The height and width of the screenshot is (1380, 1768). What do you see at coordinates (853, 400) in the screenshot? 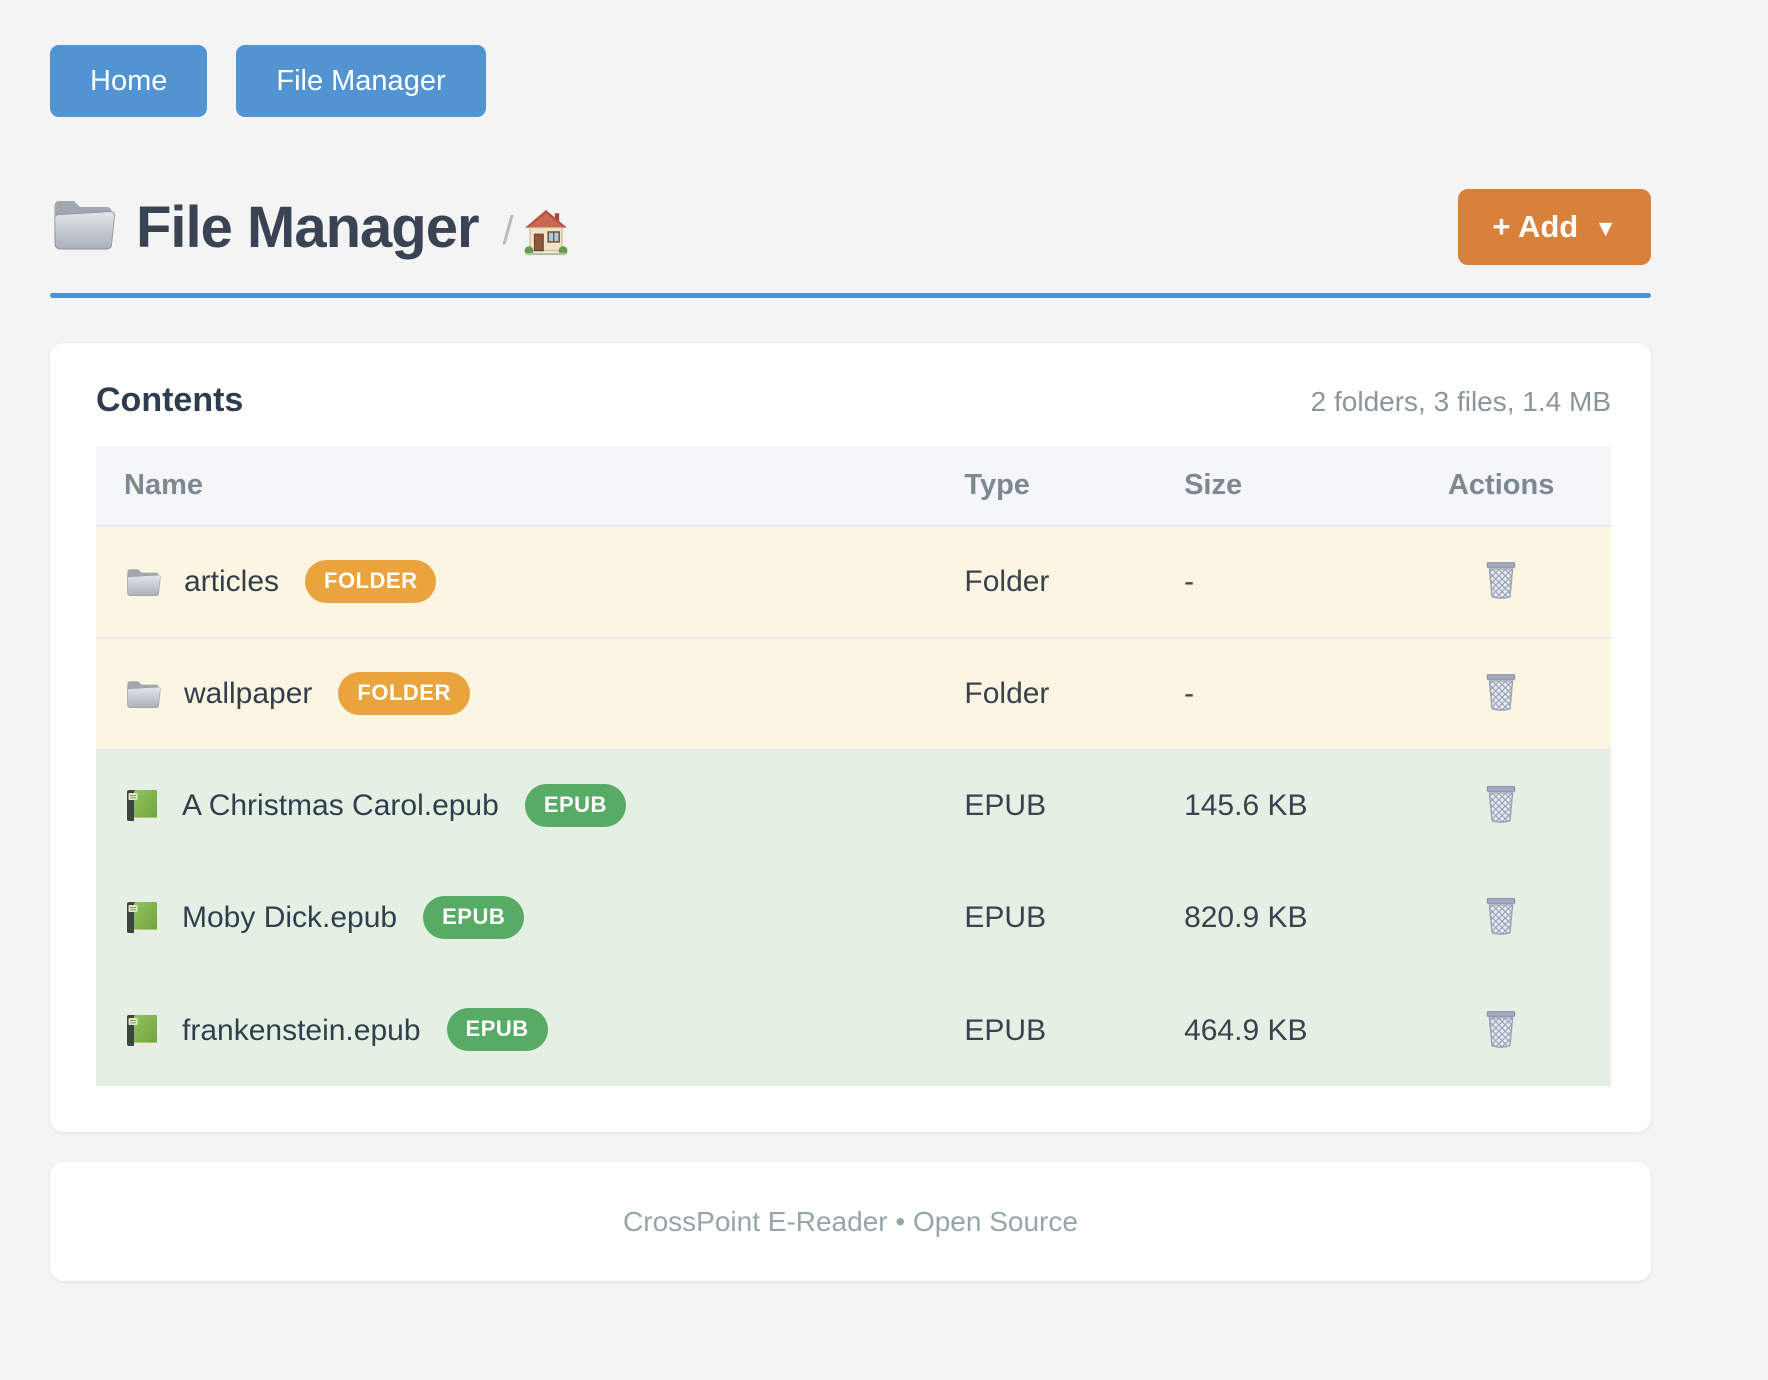
I see `contents-header: Contents 2 folders, 3 files, 1.4 MB` at bounding box center [853, 400].